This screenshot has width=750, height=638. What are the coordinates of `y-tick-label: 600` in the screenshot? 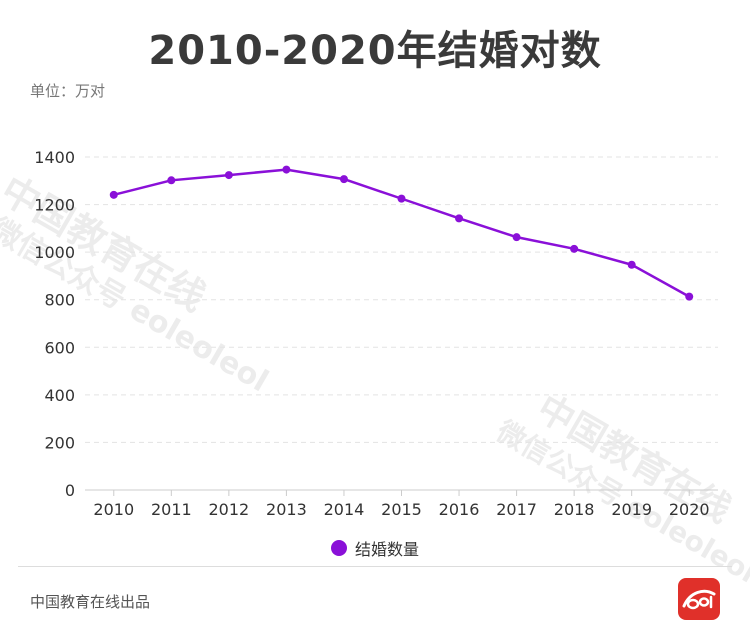 It's located at (59, 347).